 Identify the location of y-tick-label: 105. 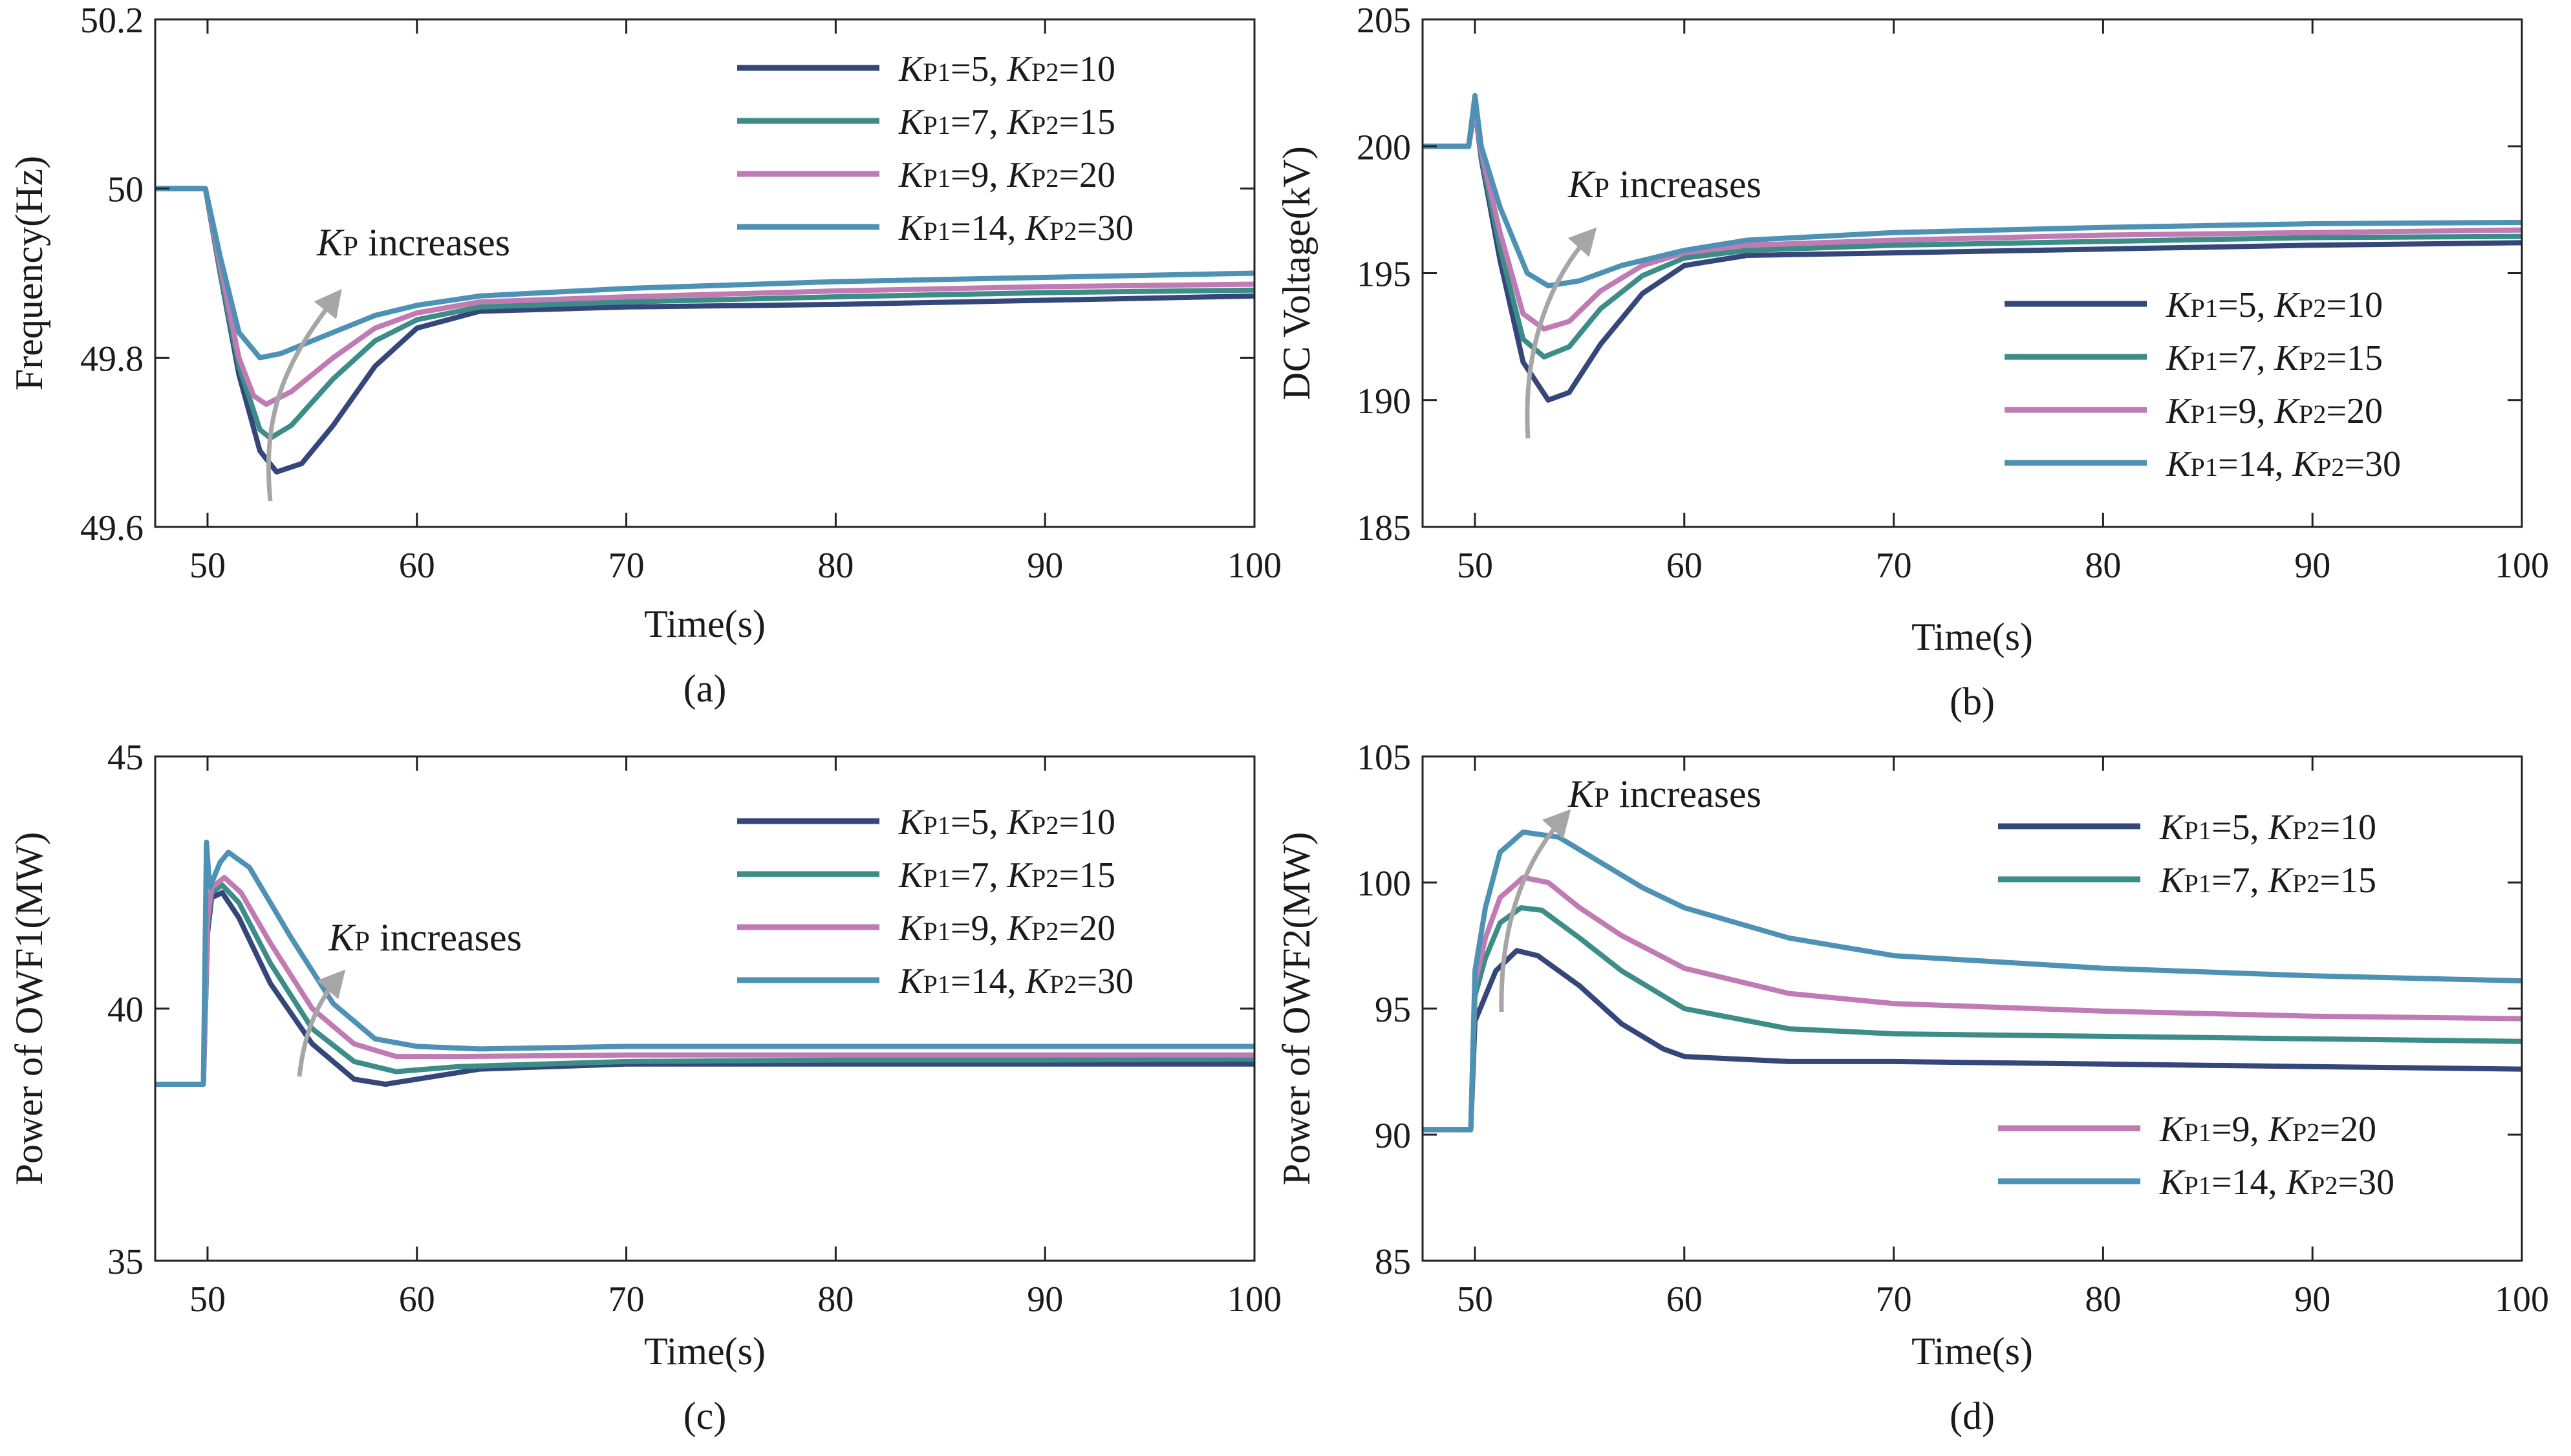
(1384, 758).